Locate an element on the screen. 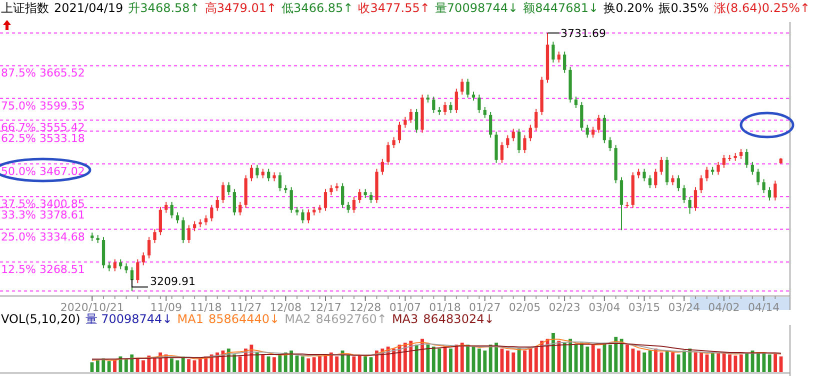 The width and height of the screenshot is (813, 376). ref-line-label: 33.3% 3378.61 is located at coordinates (43, 215).